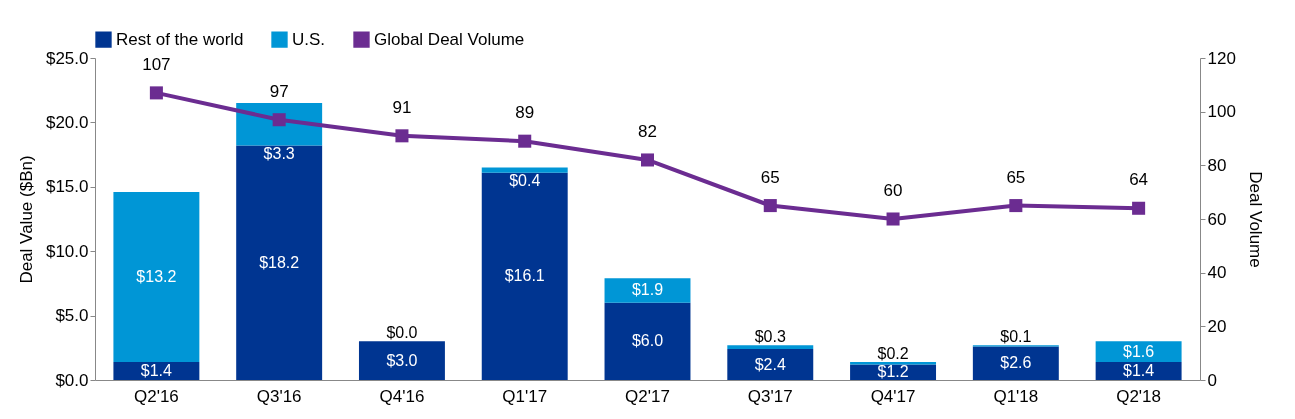  Describe the element at coordinates (449, 39) in the screenshot. I see `legend-label: Global Deal Volume` at that location.